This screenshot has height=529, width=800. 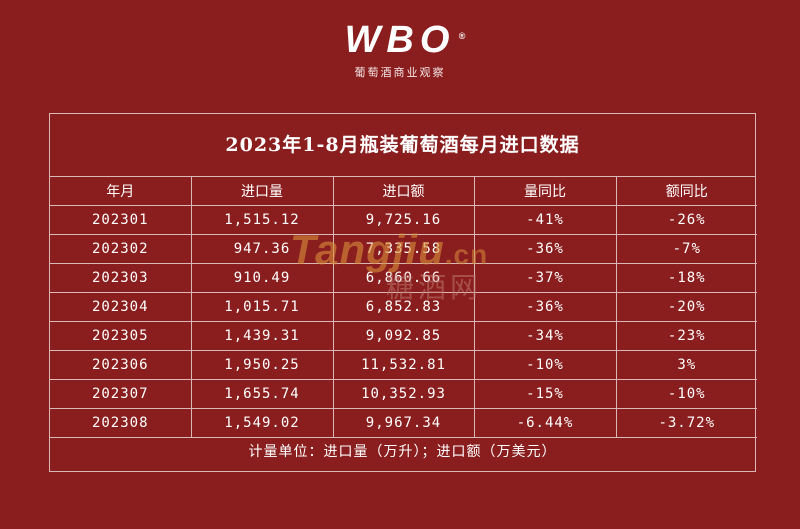 I want to click on cell-month: 202304, so click(x=121, y=307).